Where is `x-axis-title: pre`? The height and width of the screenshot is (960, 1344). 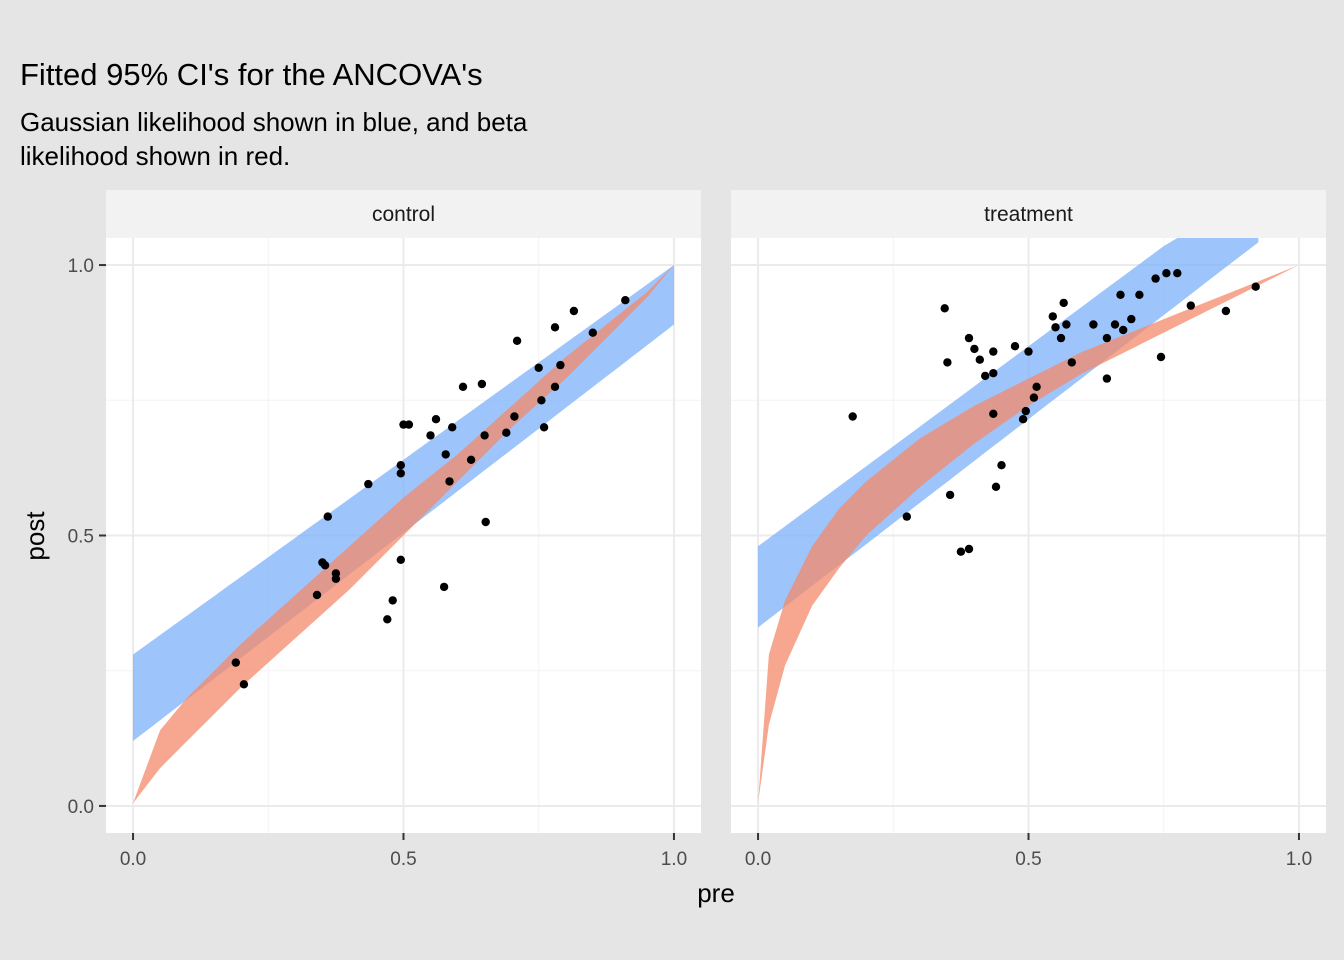
x-axis-title: pre is located at coordinates (716, 893).